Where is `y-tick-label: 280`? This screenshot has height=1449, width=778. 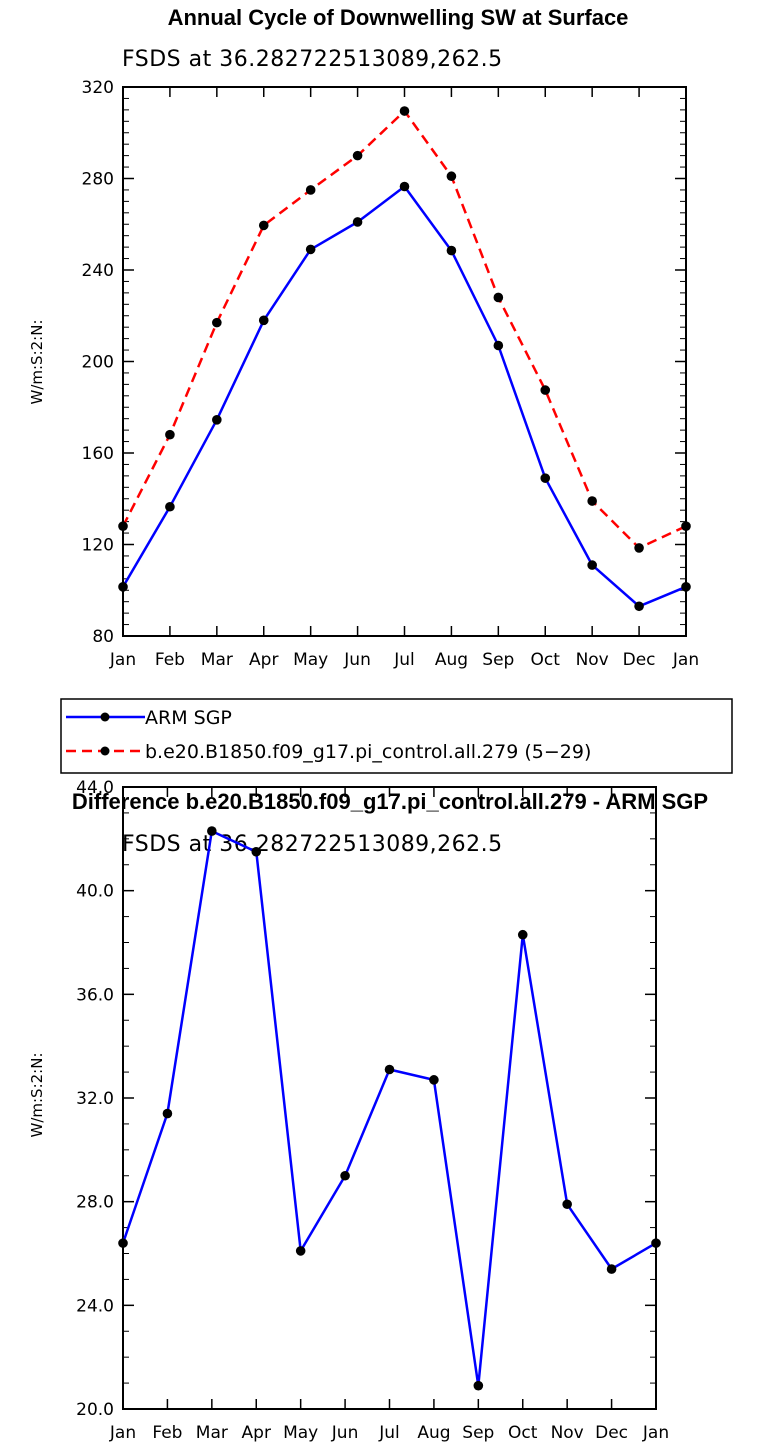
y-tick-label: 280 is located at coordinates (98, 180).